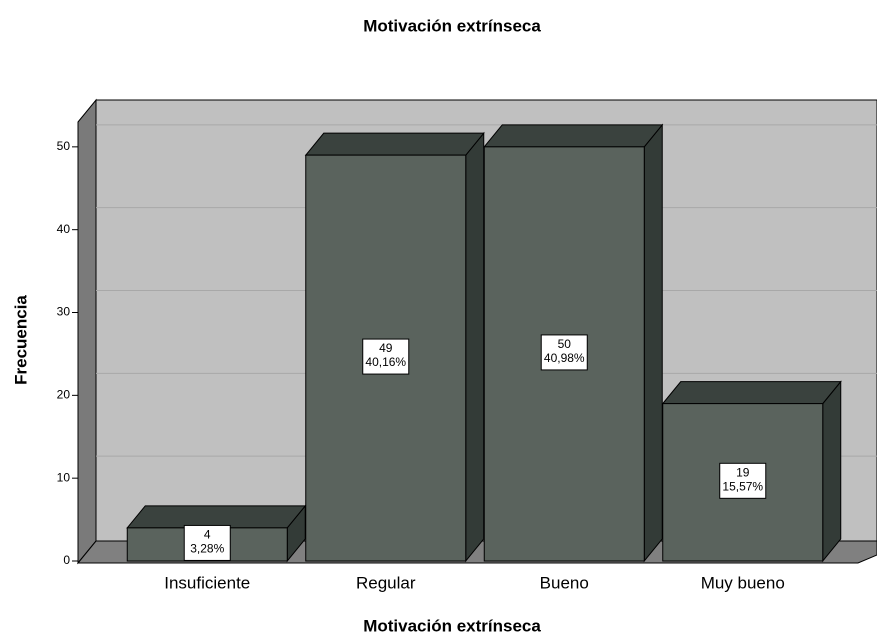  What do you see at coordinates (386, 582) in the screenshot?
I see `x-tick-label: Regular` at bounding box center [386, 582].